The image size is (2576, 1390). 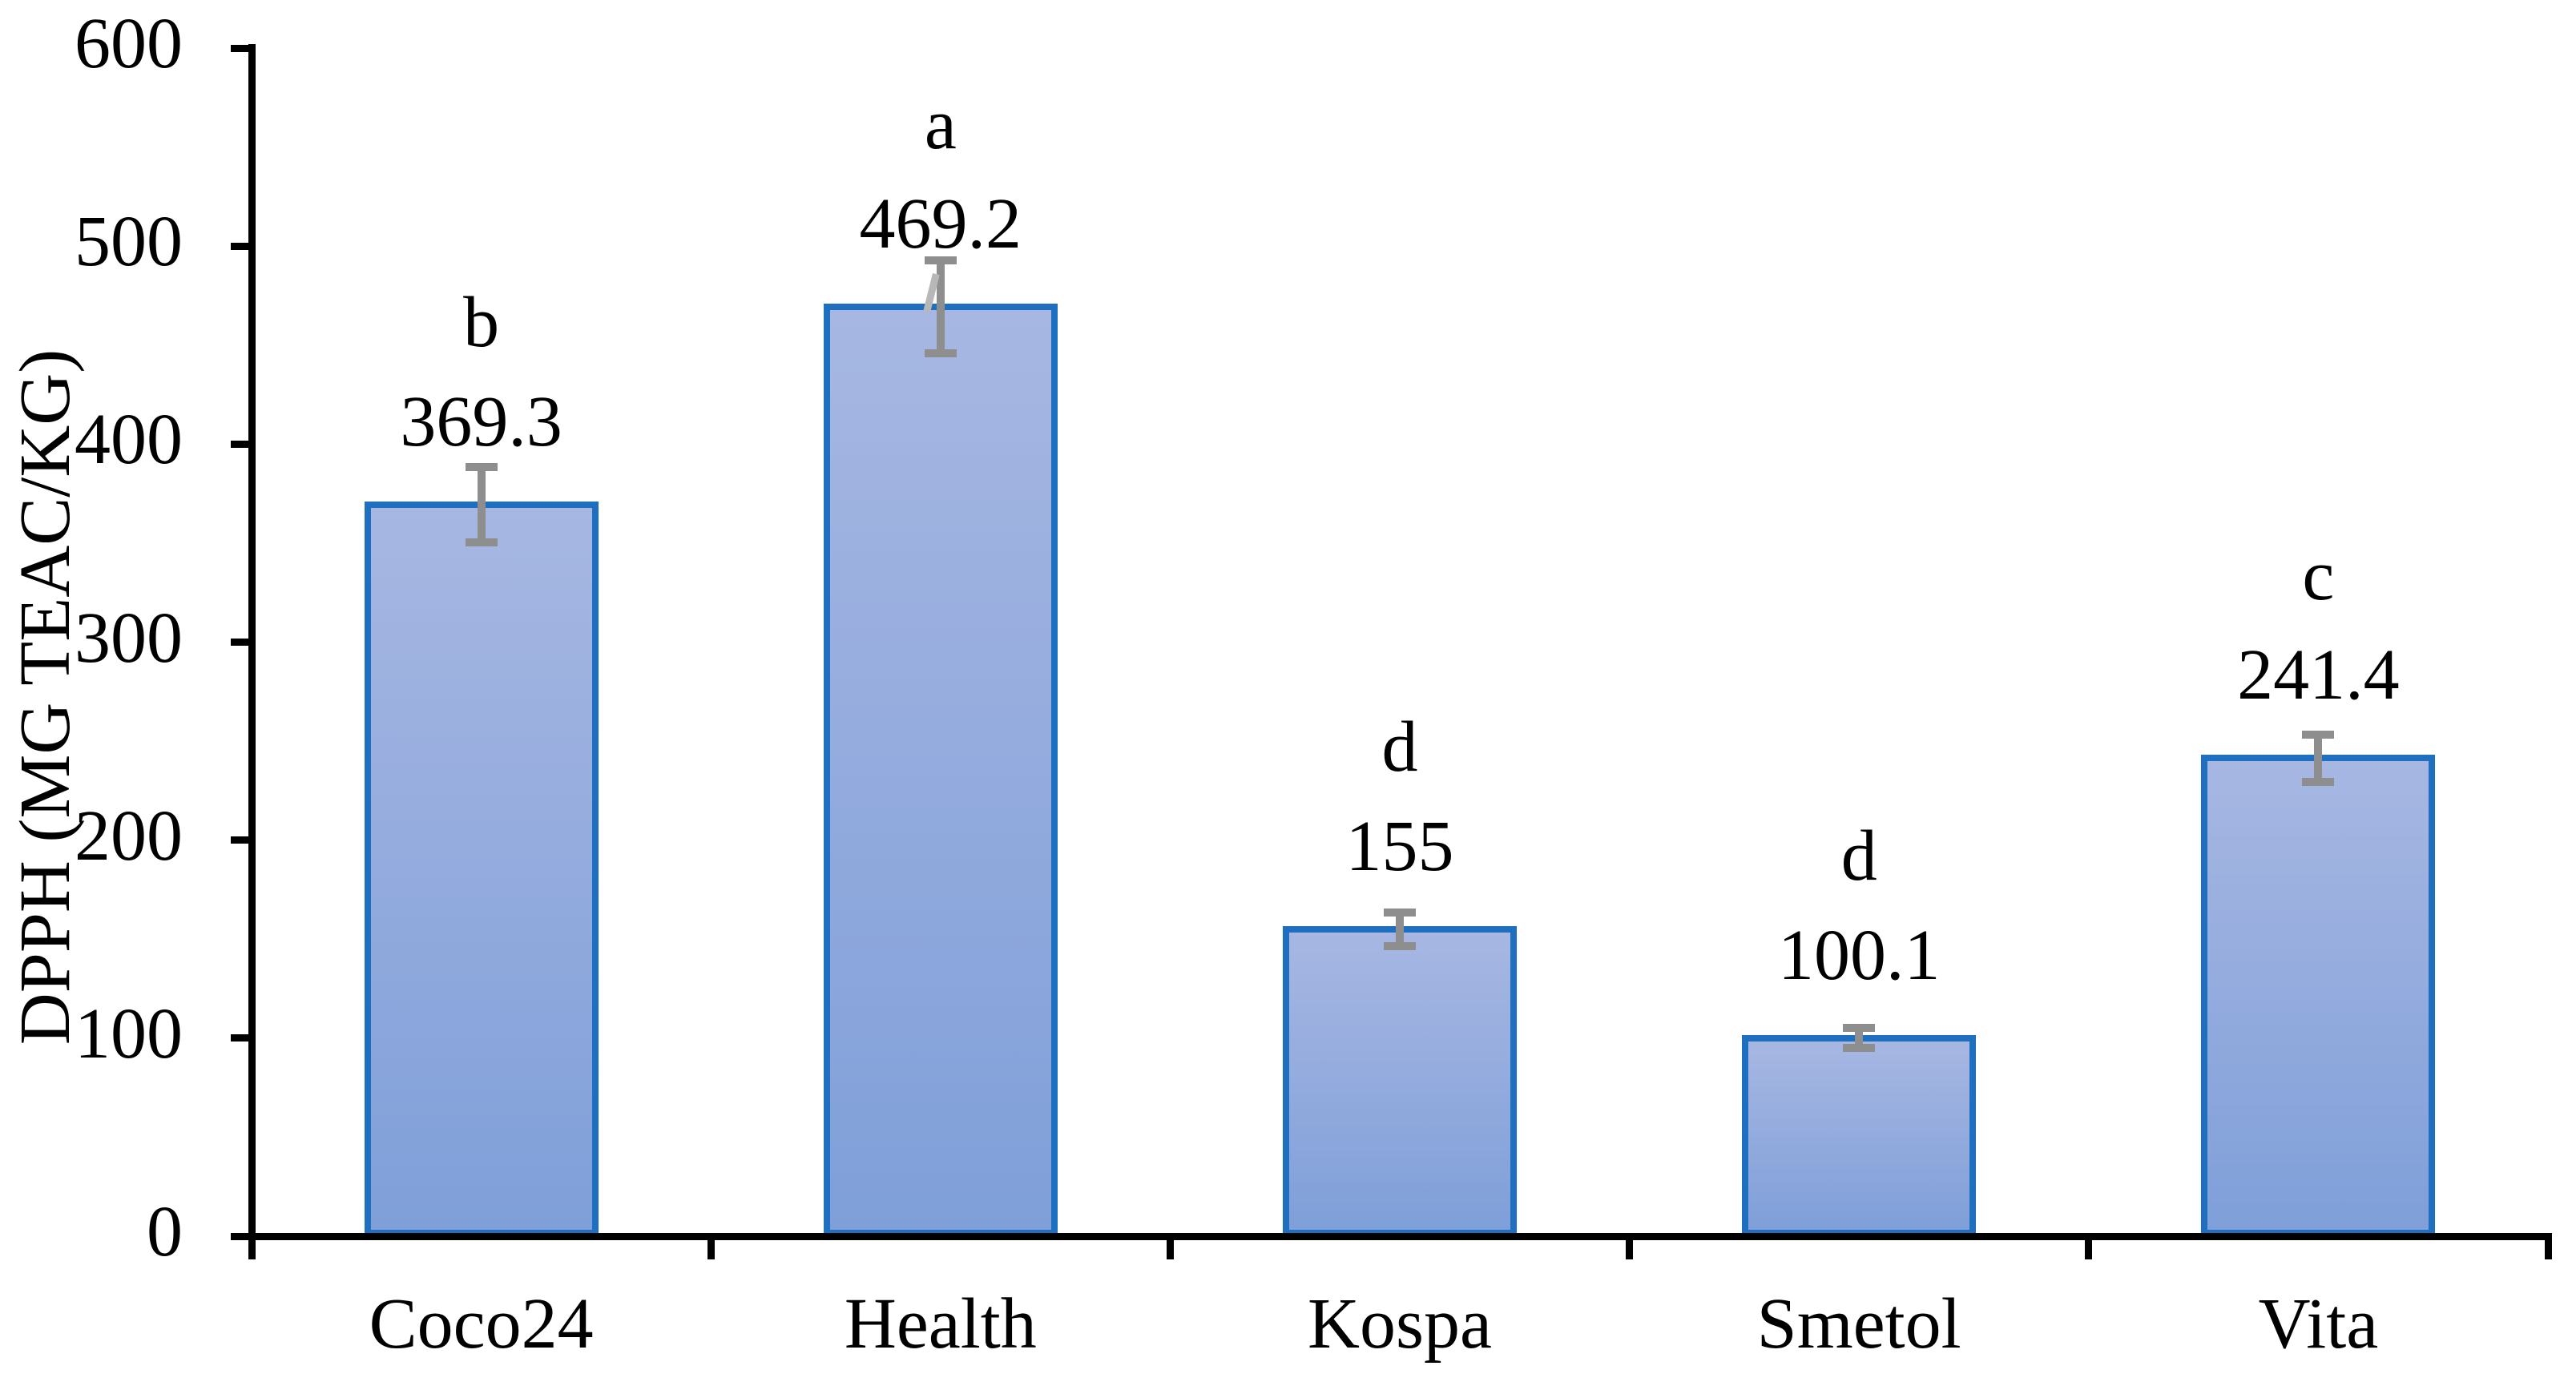 What do you see at coordinates (940, 1324) in the screenshot?
I see `x-category-label: Health` at bounding box center [940, 1324].